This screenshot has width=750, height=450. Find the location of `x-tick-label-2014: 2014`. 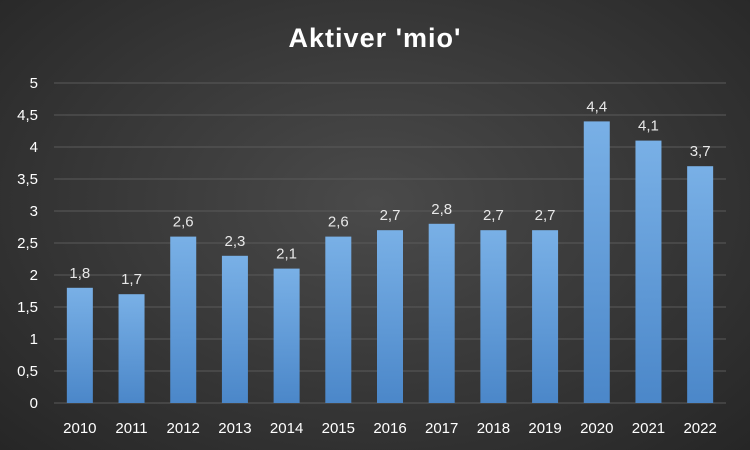

x-tick-label-2014: 2014 is located at coordinates (286, 428).